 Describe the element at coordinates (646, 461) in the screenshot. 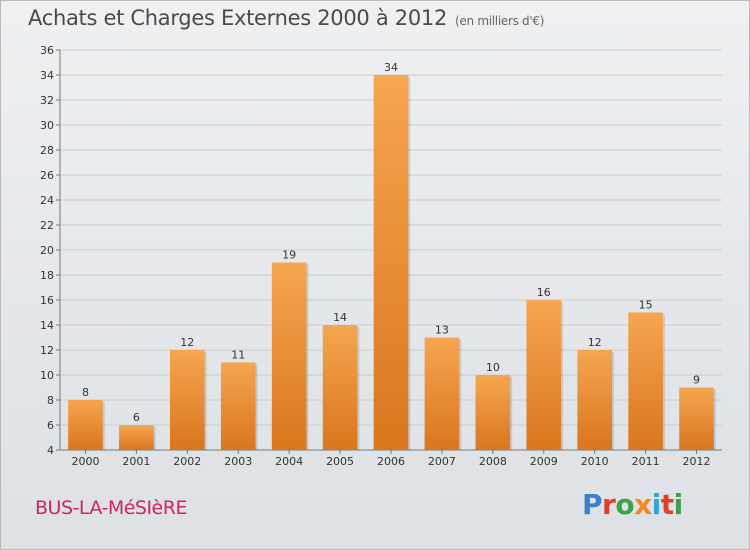

I see `x-tick-label: 2011` at that location.